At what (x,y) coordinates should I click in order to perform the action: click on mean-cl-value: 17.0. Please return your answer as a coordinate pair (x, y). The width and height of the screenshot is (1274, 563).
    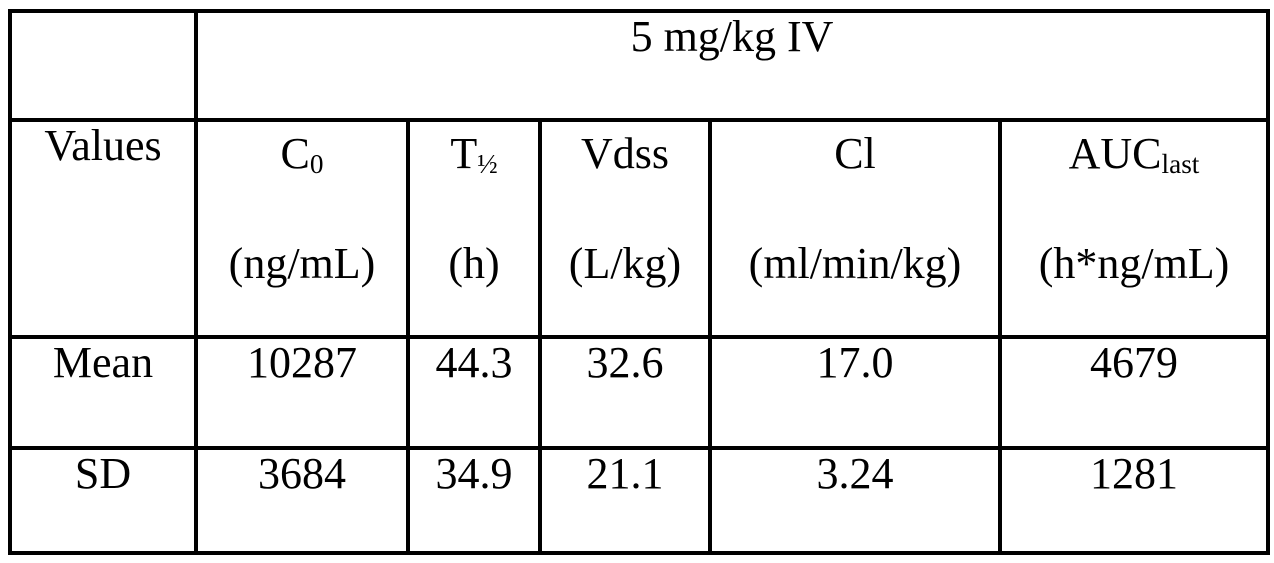
    Looking at the image, I should click on (855, 392).